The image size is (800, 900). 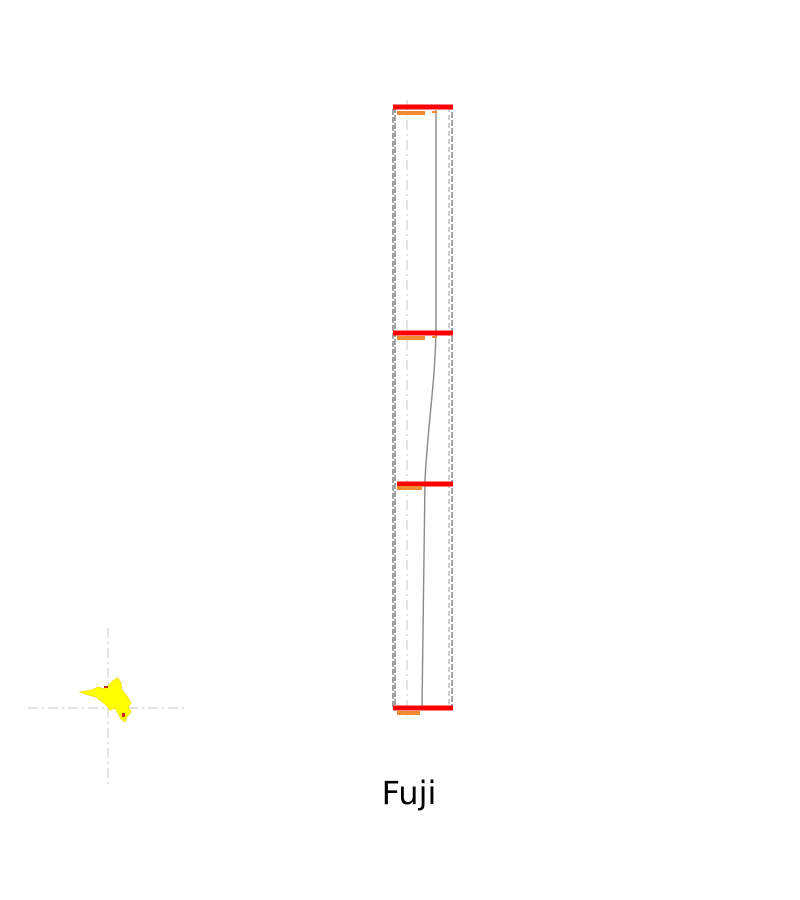 I want to click on deformed-column-line, so click(x=429, y=409).